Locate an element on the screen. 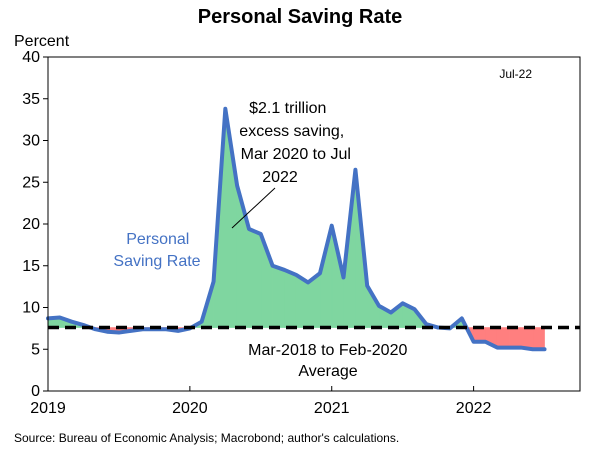 The height and width of the screenshot is (450, 600). y-tick-label: 15 is located at coordinates (31, 266).